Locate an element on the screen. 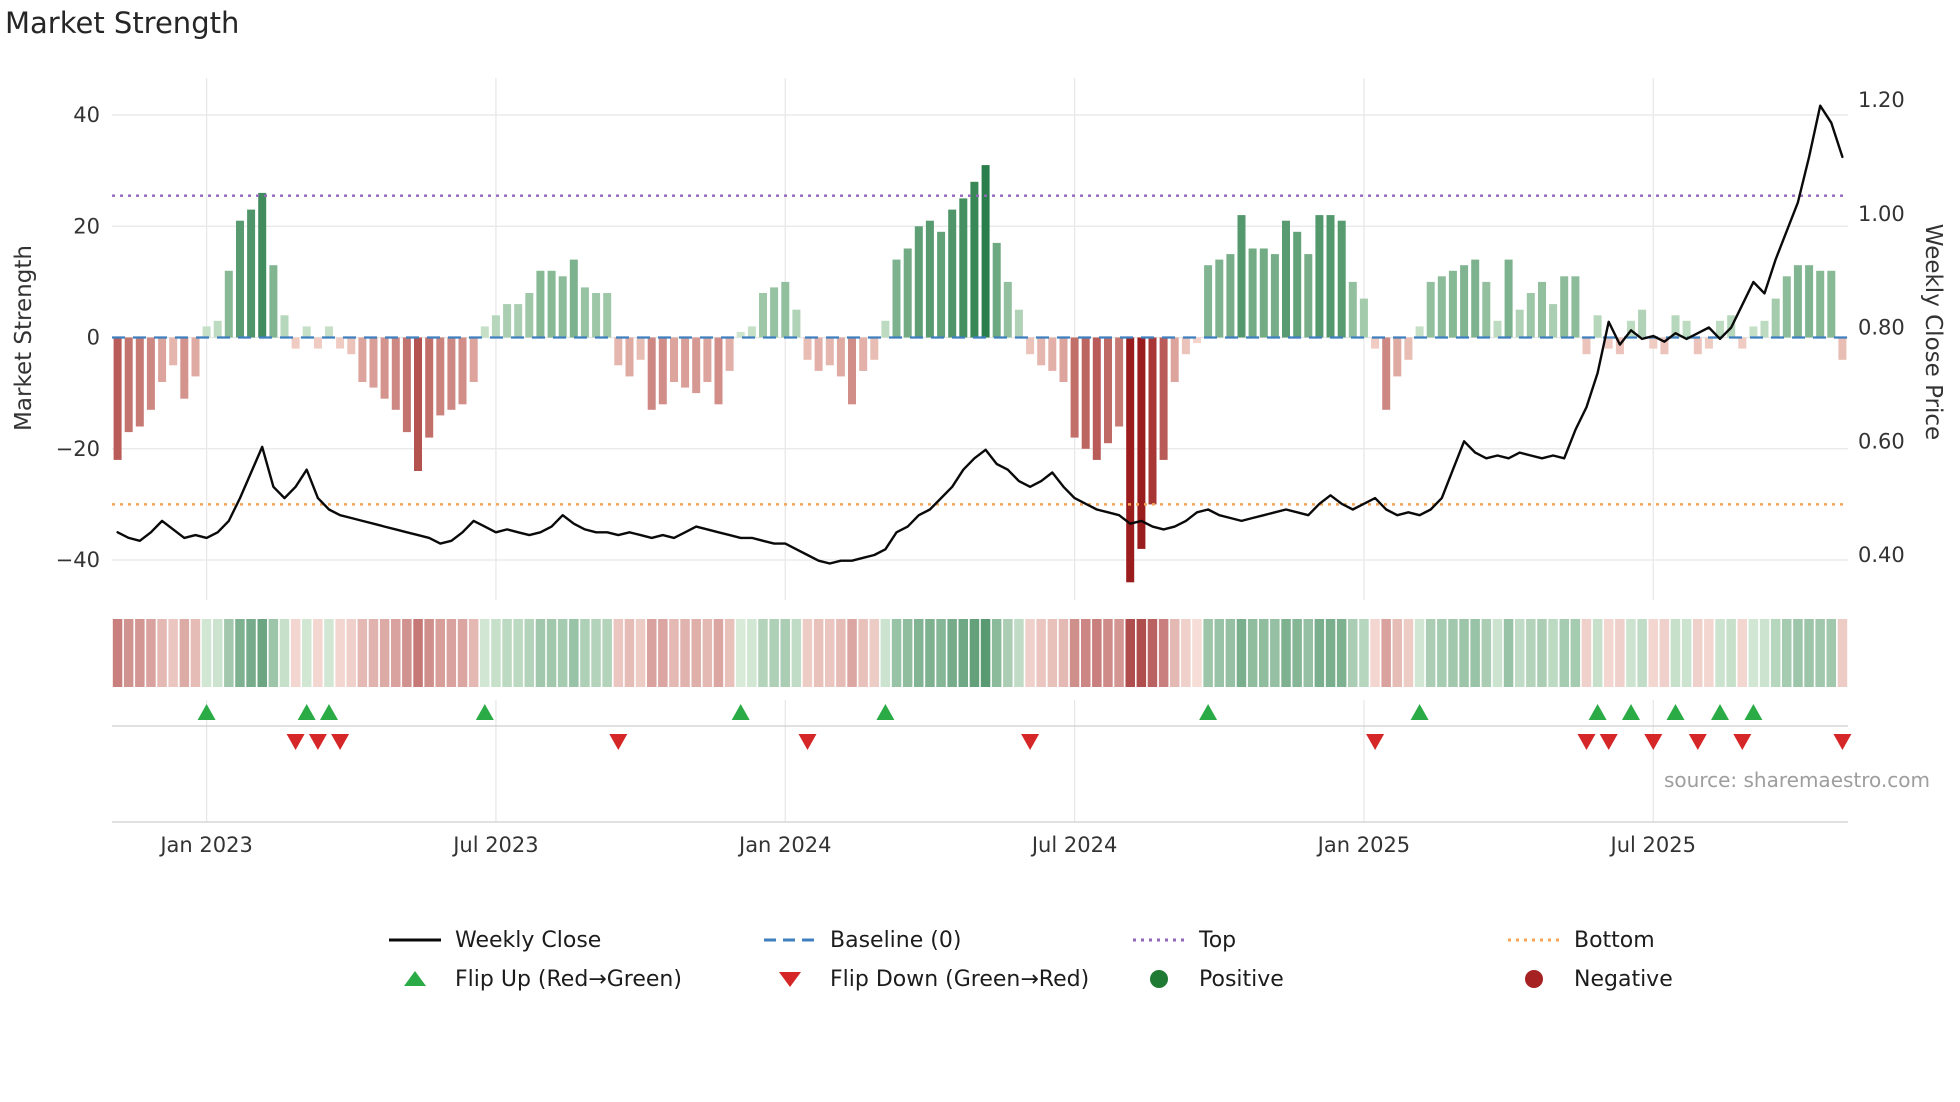 Image resolution: width=1960 pixels, height=1102 pixels. y-tick-label-right: 0.40 is located at coordinates (1881, 555).